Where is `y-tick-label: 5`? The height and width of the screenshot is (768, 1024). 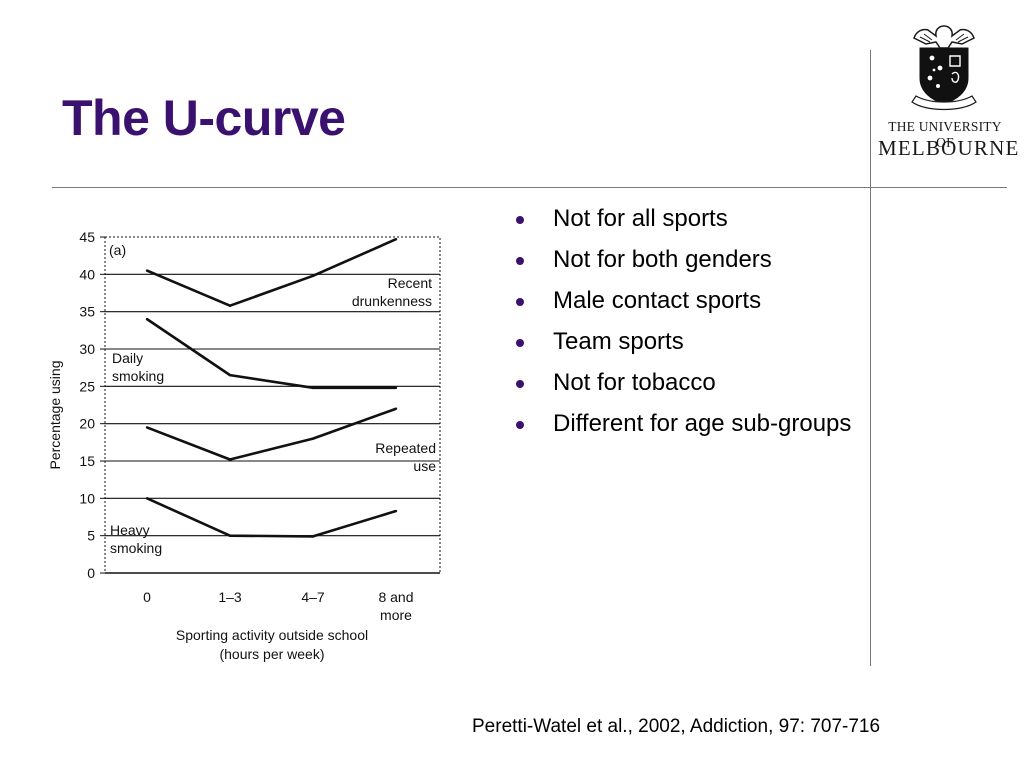
y-tick-label: 5 is located at coordinates (91, 536).